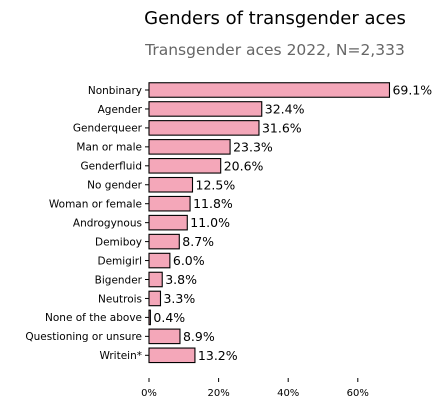  Describe the element at coordinates (83, 337) in the screenshot. I see `category-label: Questioning or unsure` at that location.